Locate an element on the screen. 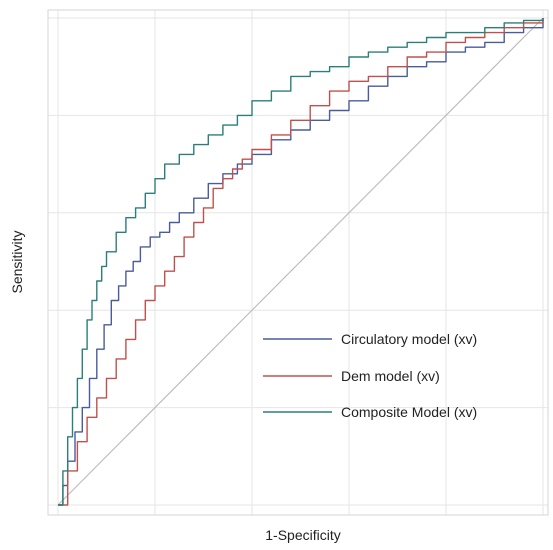  legend-label-composite: Composite Model (xv) is located at coordinates (409, 412).